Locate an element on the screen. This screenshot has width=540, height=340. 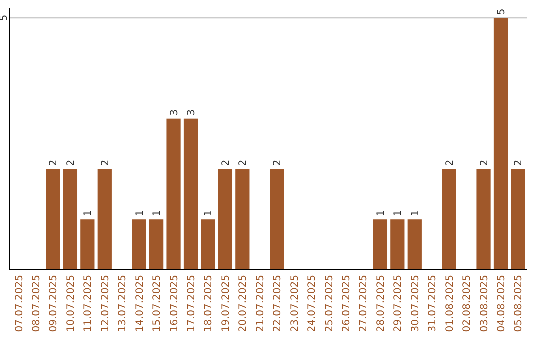
x-tick-label: 22.07.2025 is located at coordinates (278, 303).